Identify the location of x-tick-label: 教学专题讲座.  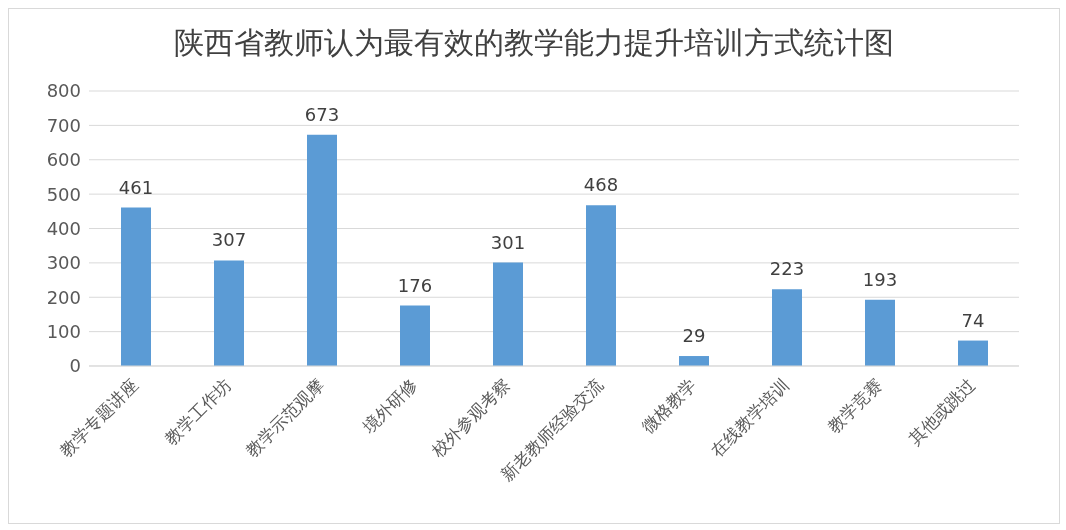
(98, 417).